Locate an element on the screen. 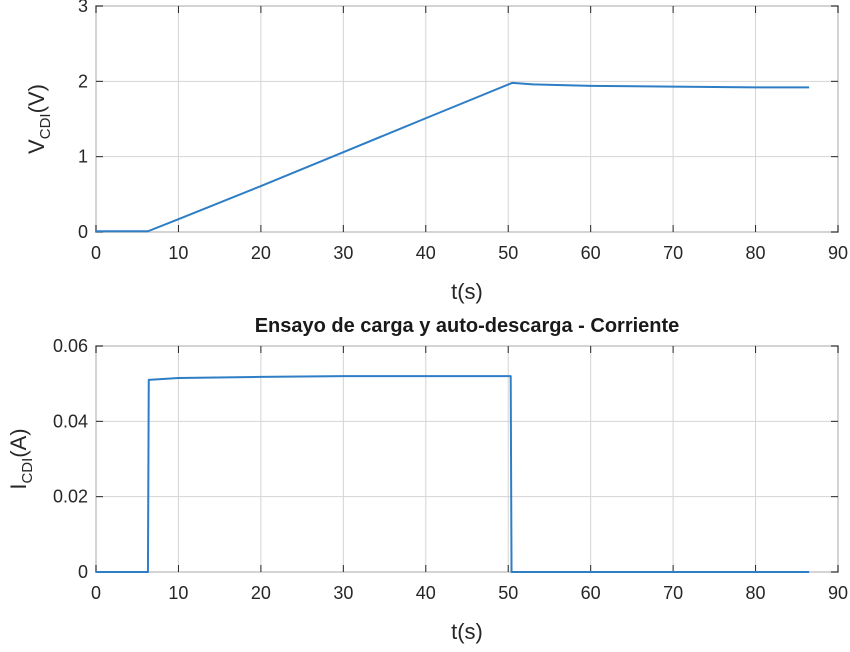 Image resolution: width=850 pixels, height=652 pixels. current-y-label-subscript: CDI is located at coordinates (27, 471).